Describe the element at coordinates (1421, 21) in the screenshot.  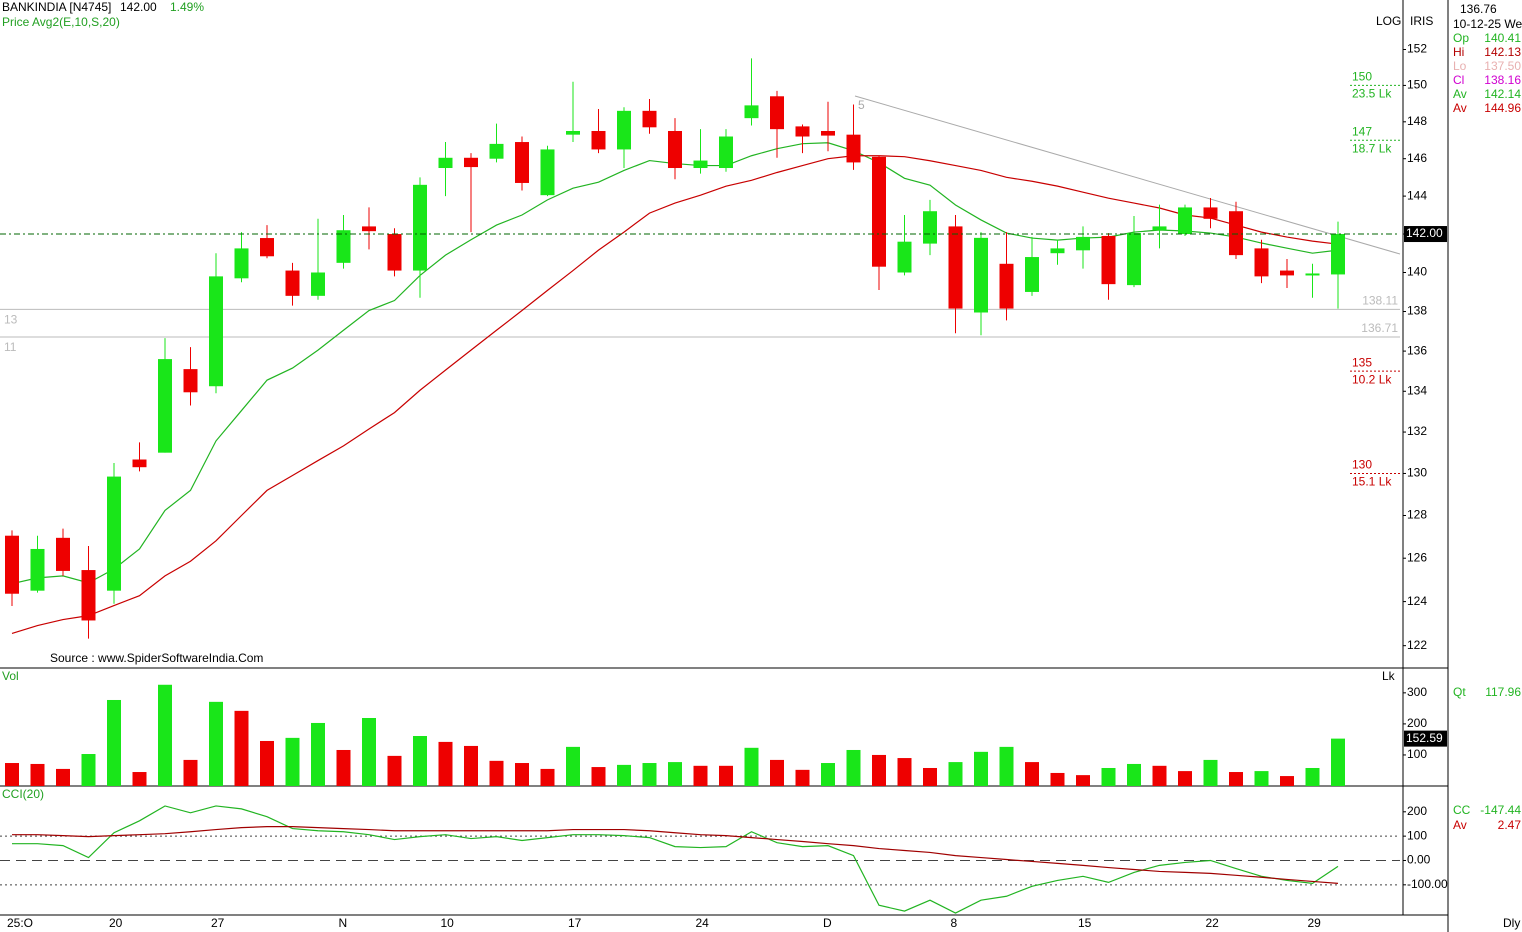
I see `profile-label: IRIS` at that location.